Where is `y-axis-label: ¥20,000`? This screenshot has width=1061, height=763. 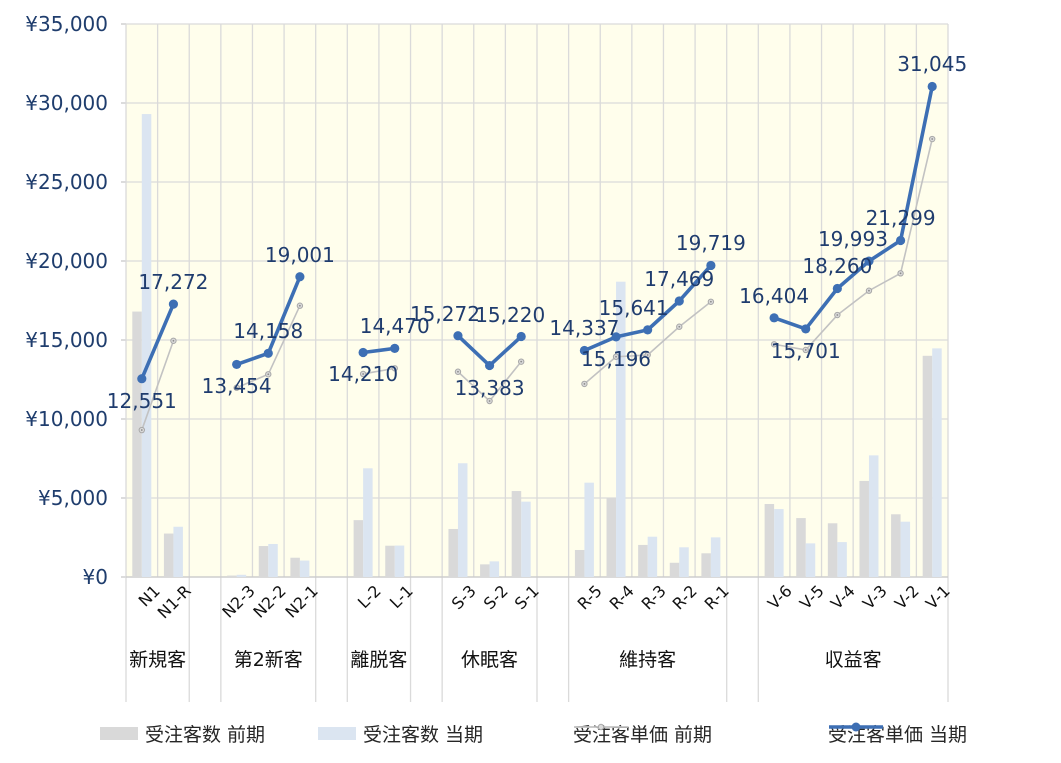
y-axis-label: ¥20,000 is located at coordinates (66, 261).